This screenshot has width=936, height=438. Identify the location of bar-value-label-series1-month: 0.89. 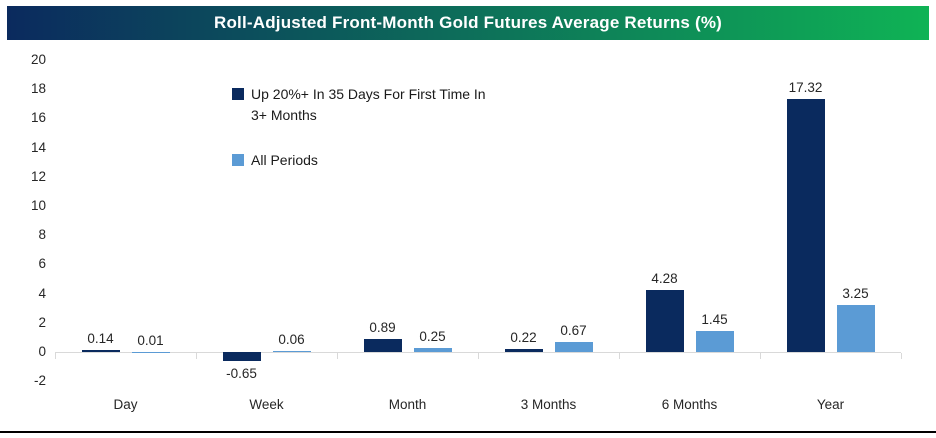
(382, 327).